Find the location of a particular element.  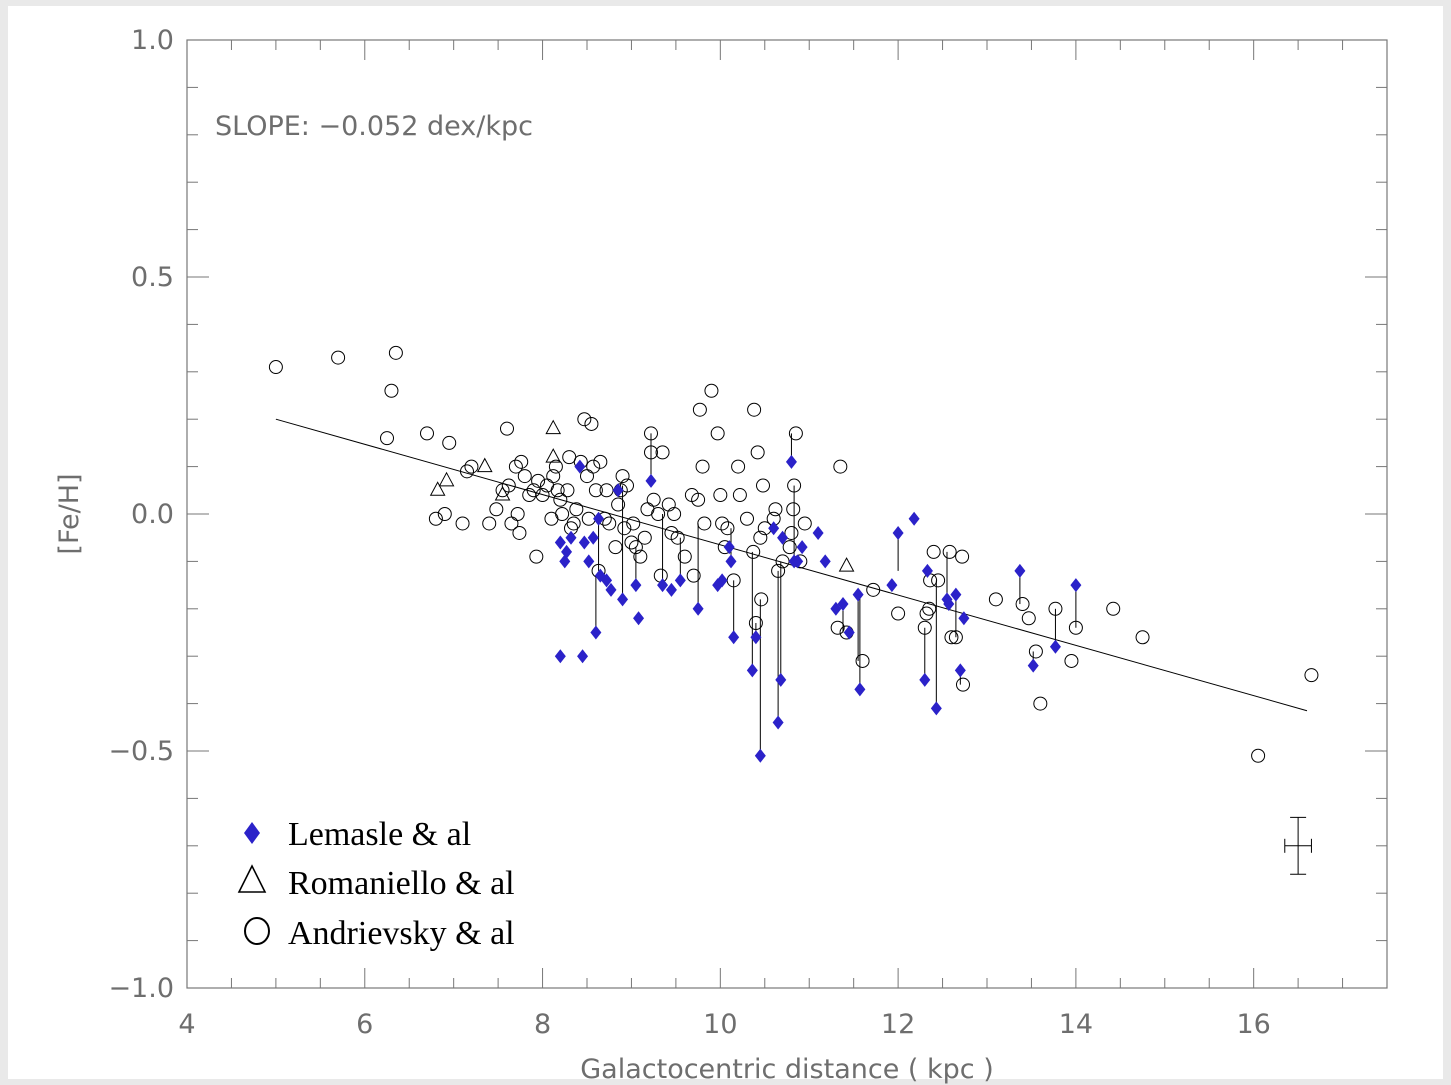

y-tick-label: −0.5 is located at coordinates (141, 751).